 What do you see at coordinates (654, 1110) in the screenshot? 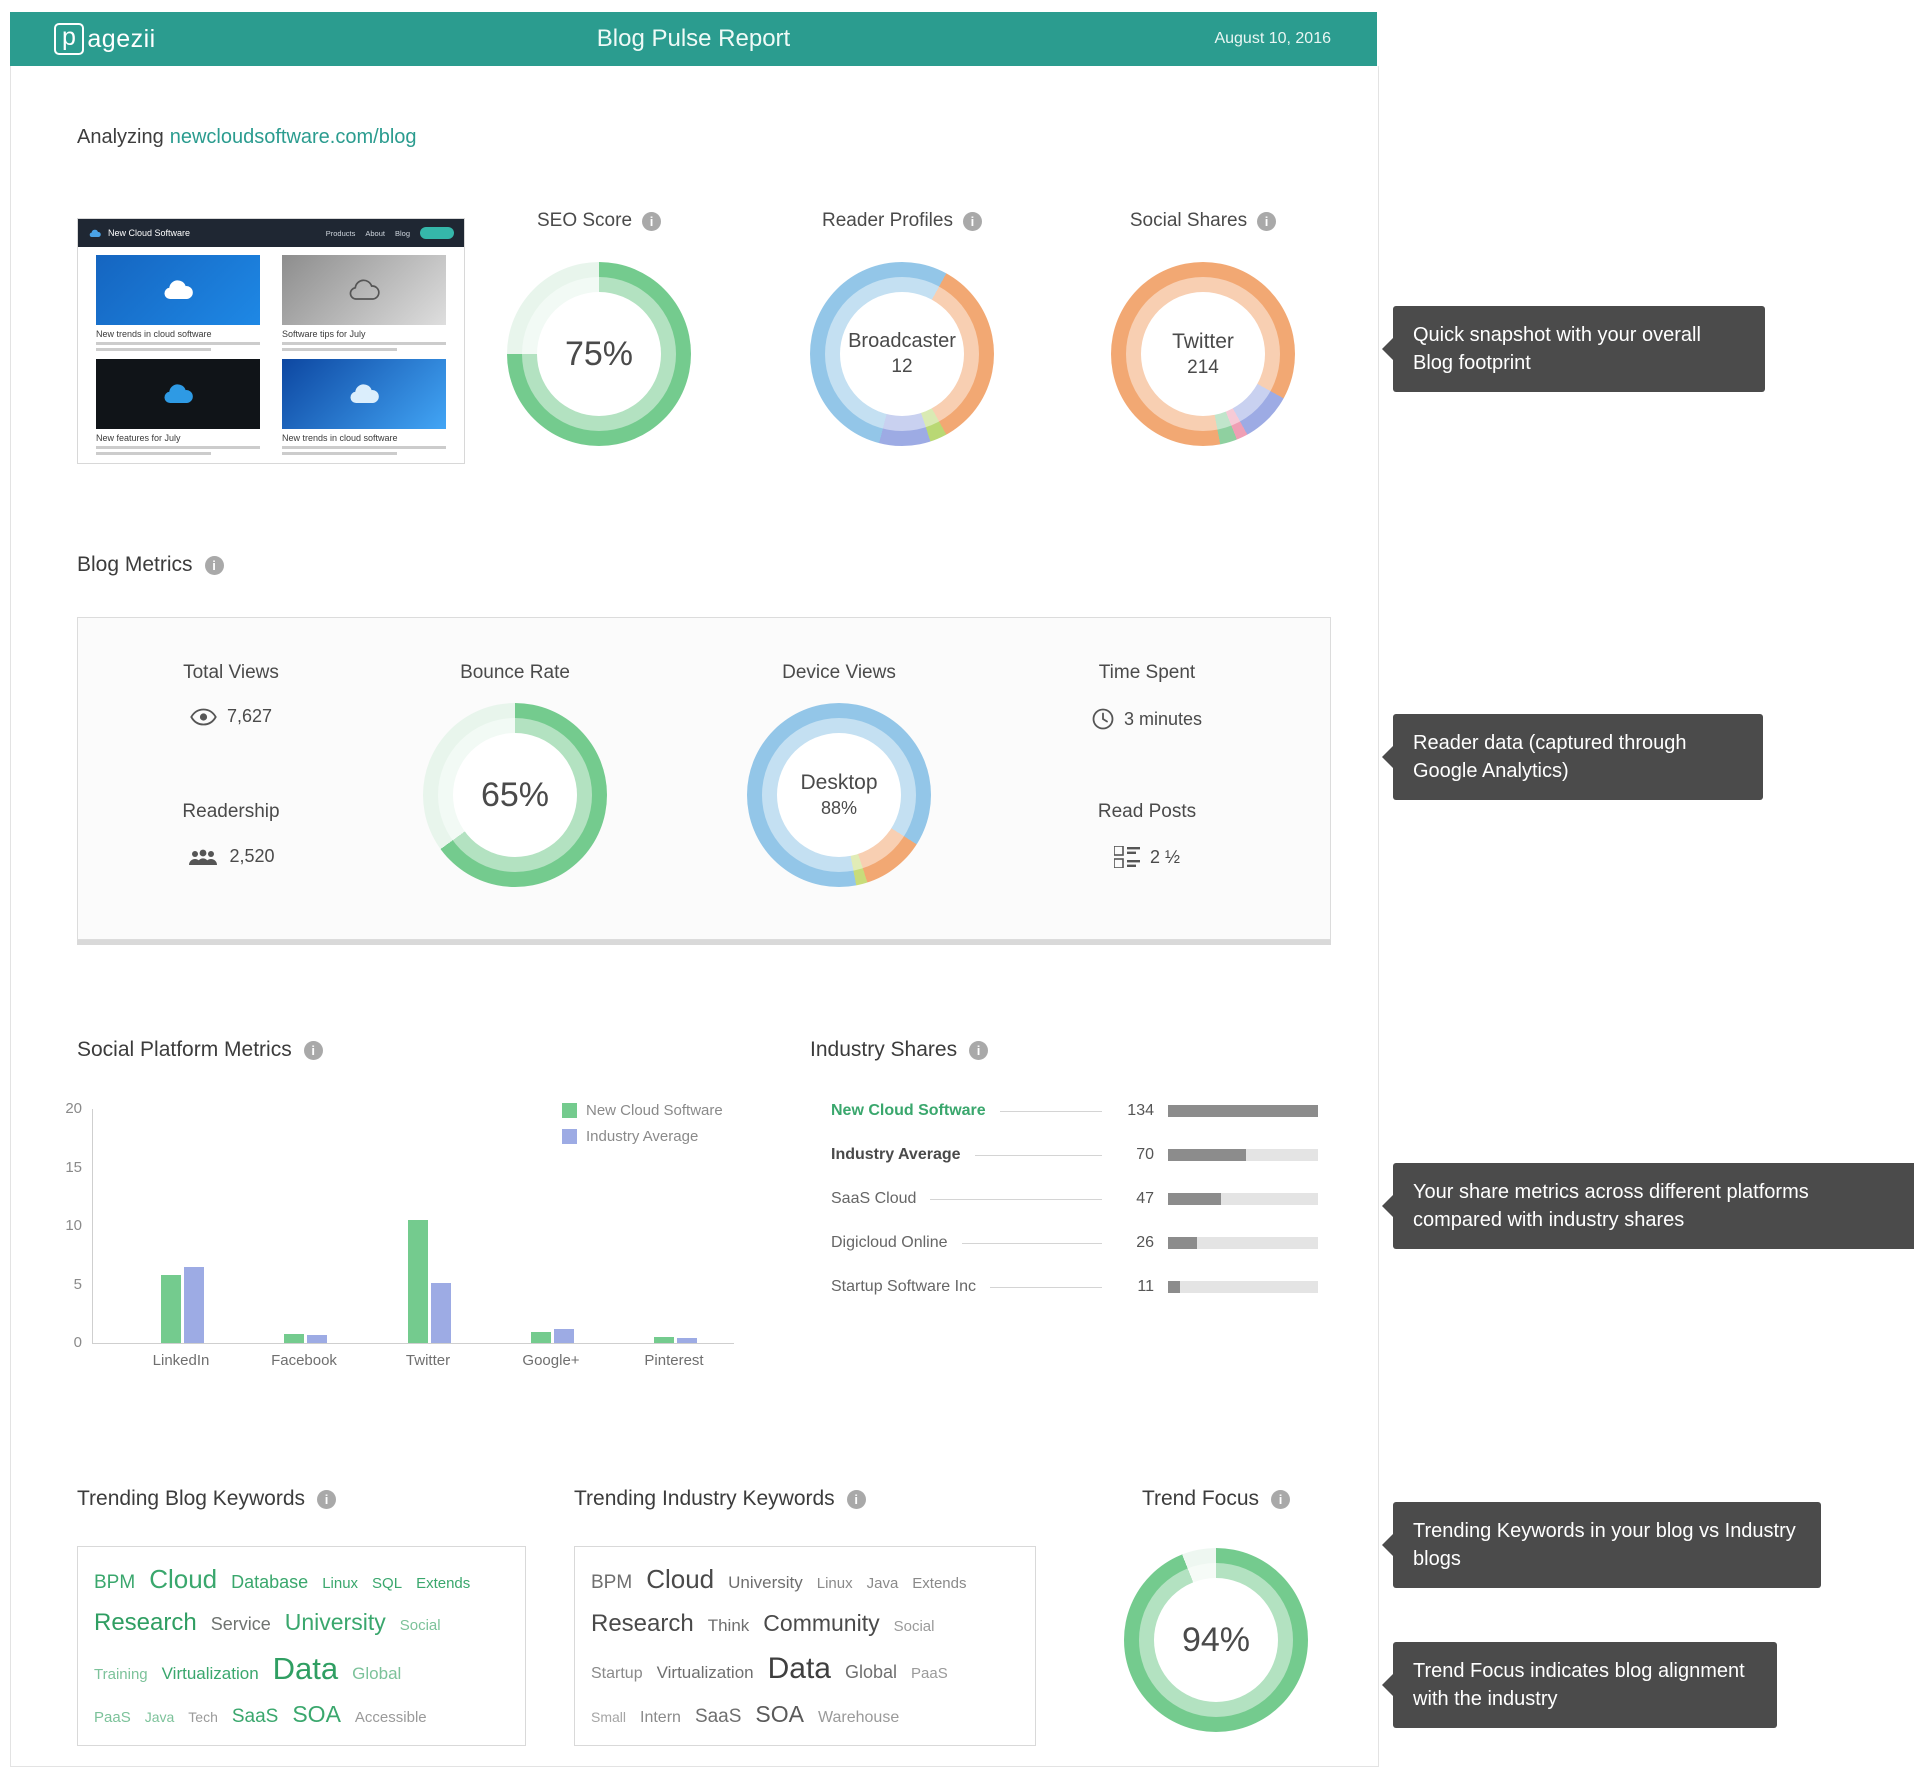
I see `legend-label: New Cloud Software` at bounding box center [654, 1110].